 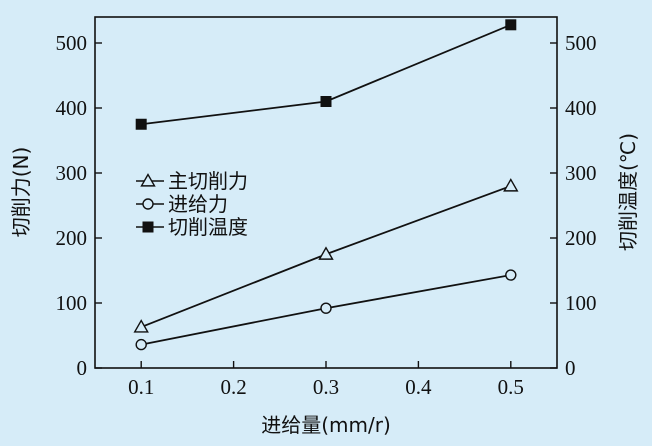 What do you see at coordinates (418, 387) in the screenshot?
I see `x-tick-label: 0.4` at bounding box center [418, 387].